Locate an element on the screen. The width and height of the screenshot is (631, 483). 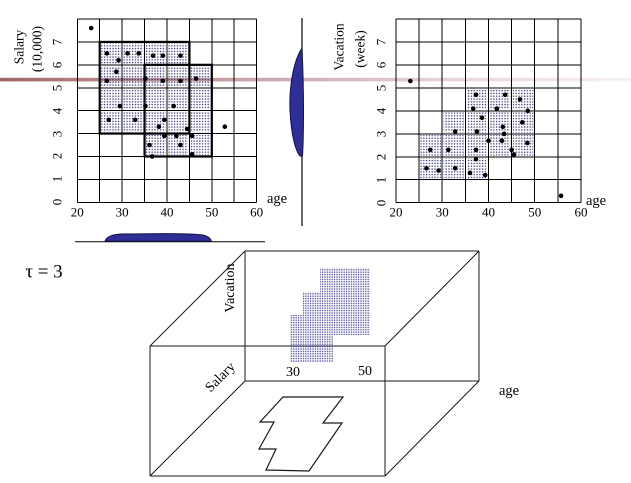
x-tick-label: 50 is located at coordinates (212, 211).